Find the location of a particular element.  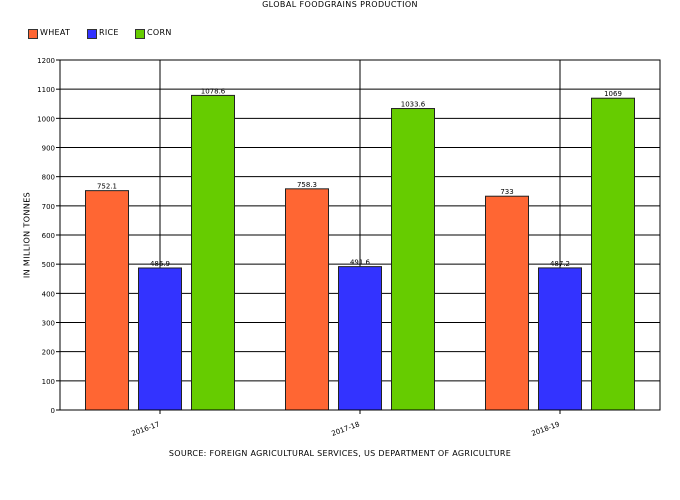

y-tick-label: 500 is located at coordinates (48, 265).